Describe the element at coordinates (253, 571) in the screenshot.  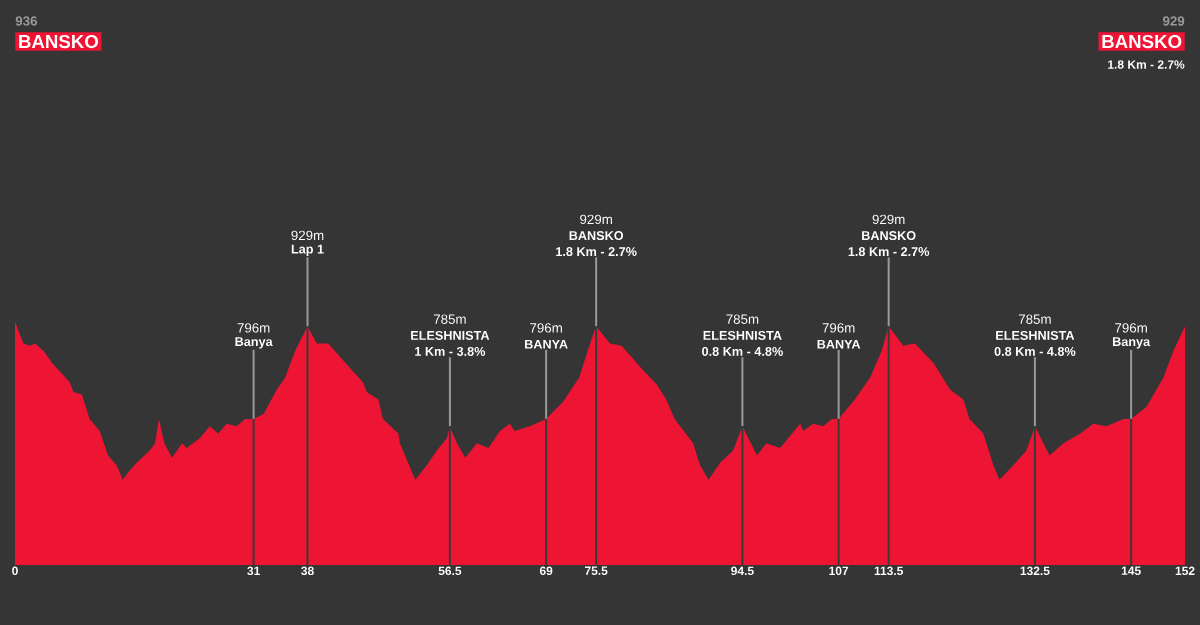
I see `x-tick-label: 31` at that location.